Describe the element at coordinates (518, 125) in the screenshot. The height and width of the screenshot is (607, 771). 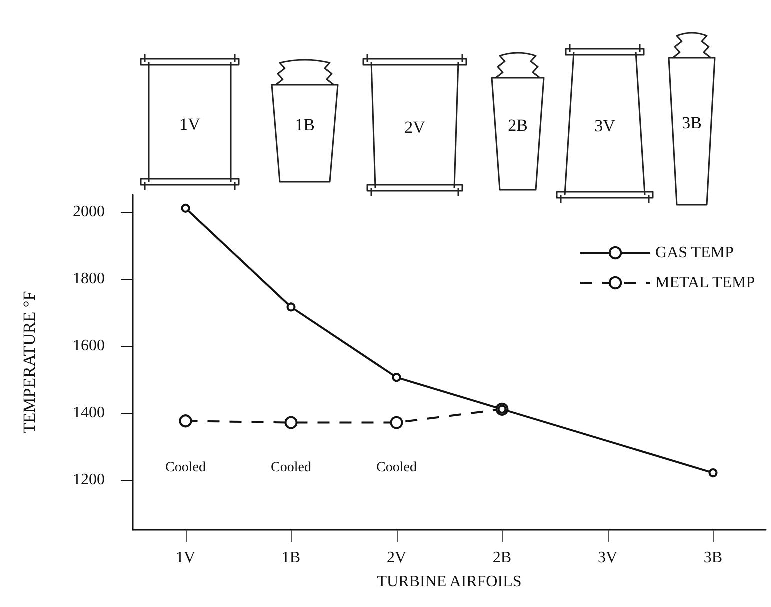
I see `category-label: 2B` at that location.